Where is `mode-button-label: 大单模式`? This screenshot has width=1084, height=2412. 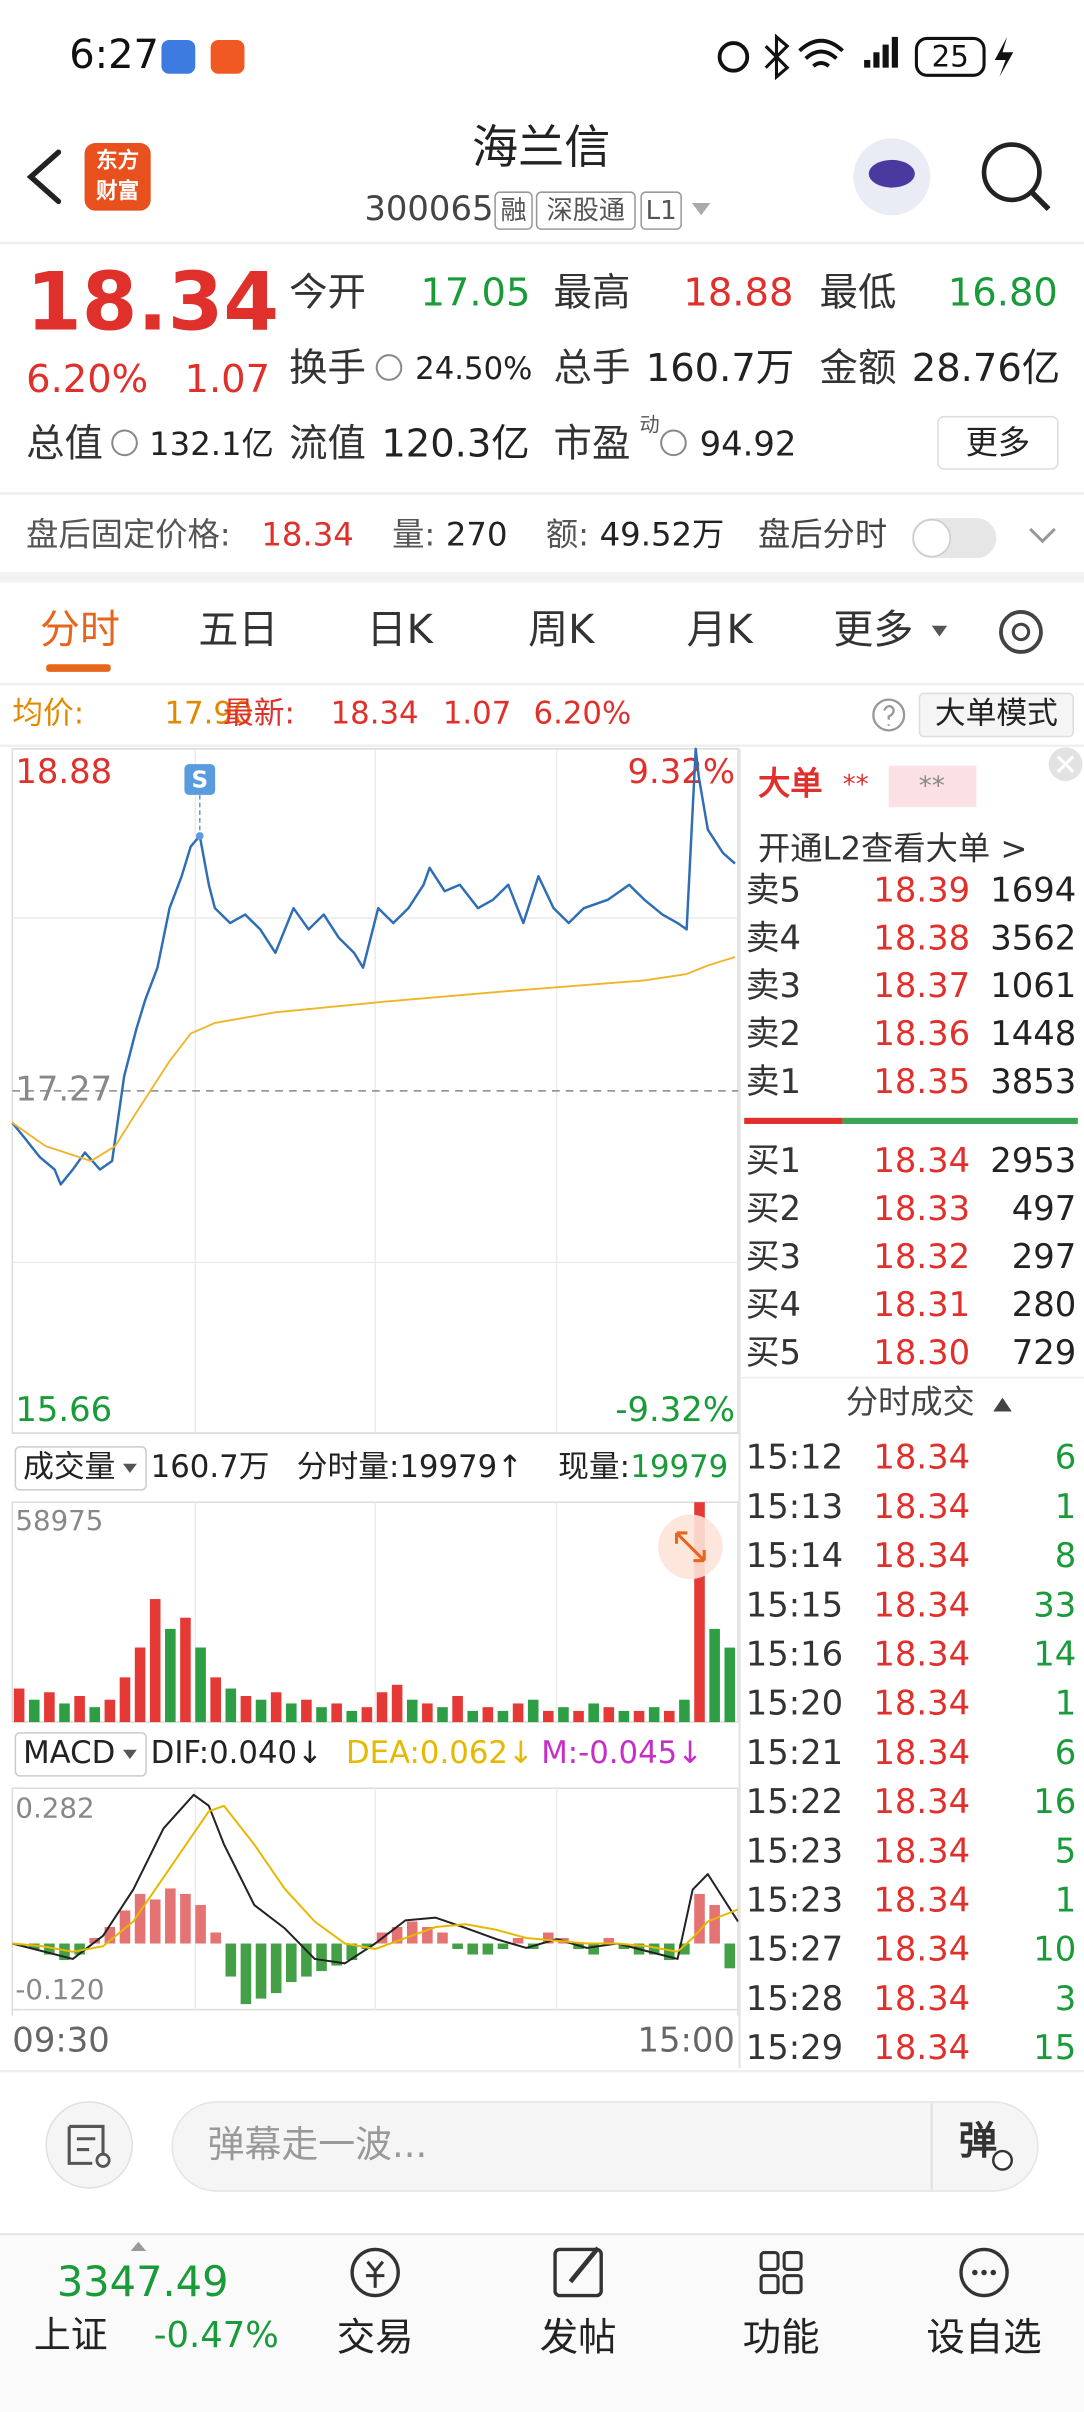
mode-button-label: 大单模式 is located at coordinates (996, 713).